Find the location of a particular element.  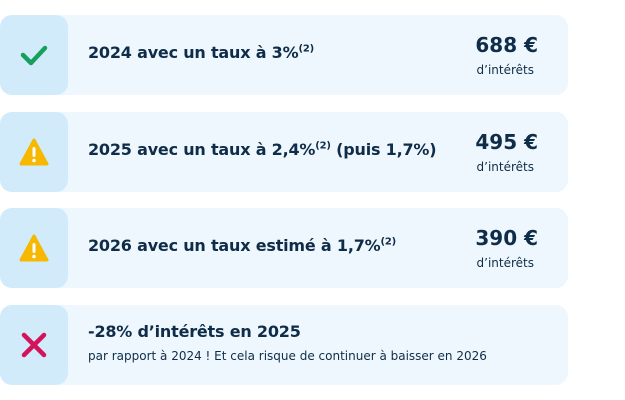

title-text: 2025 avec un taux à 2,4% is located at coordinates (202, 149).